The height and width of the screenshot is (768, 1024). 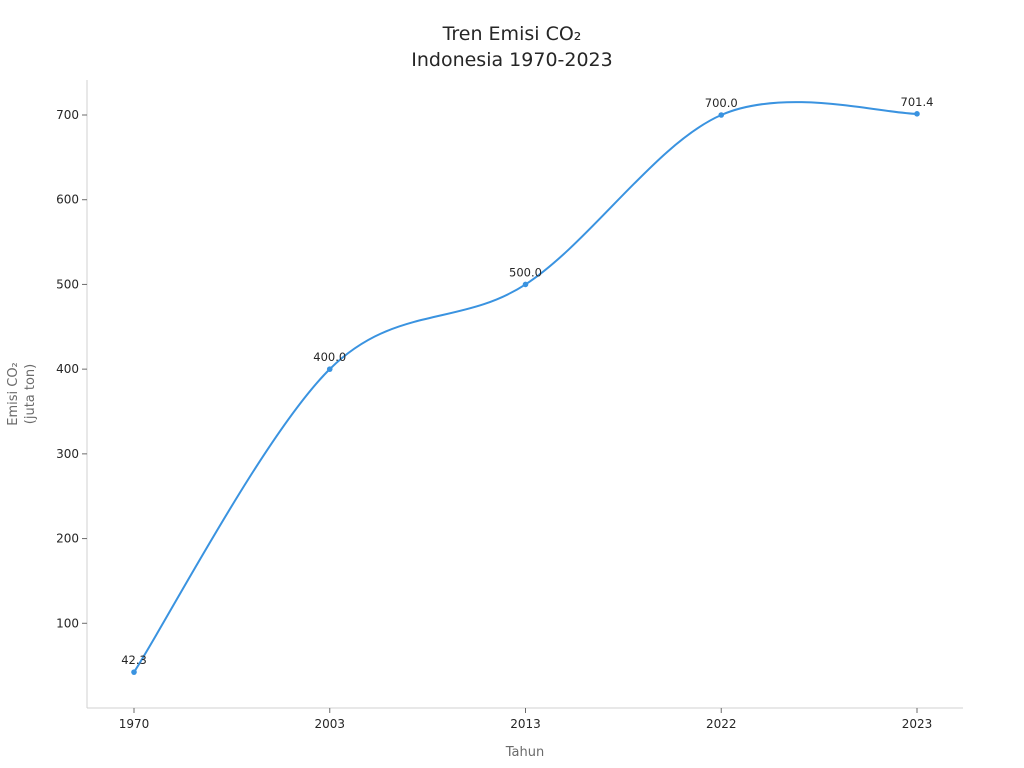 I want to click on y-tick-label: 500, so click(x=67, y=284).